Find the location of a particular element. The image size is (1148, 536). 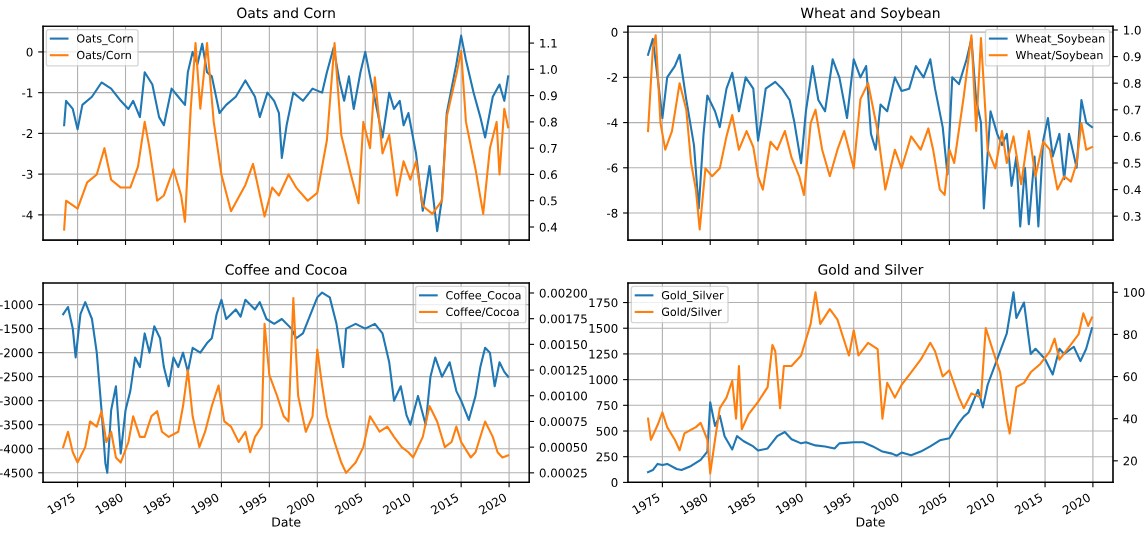

y-tick-label: -3500 is located at coordinates (16, 425).